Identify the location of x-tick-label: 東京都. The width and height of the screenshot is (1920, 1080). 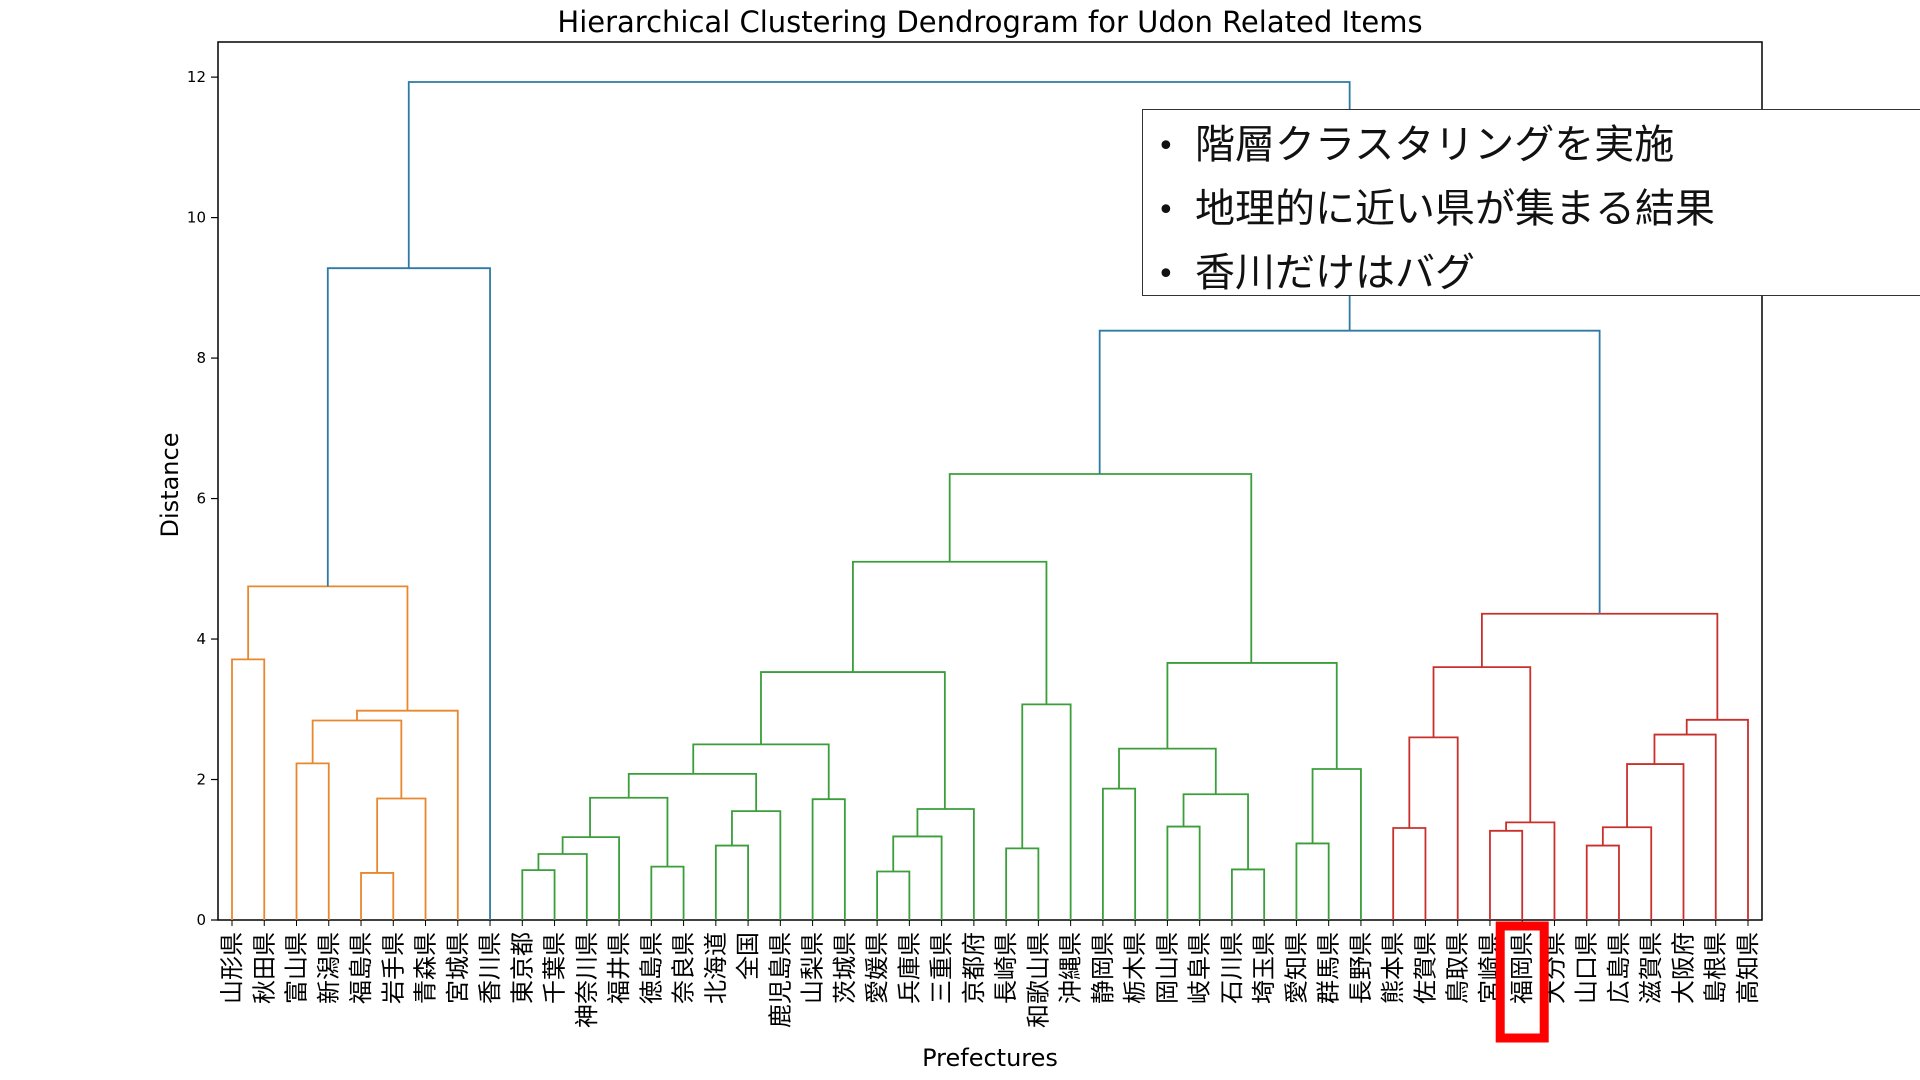
(522, 968).